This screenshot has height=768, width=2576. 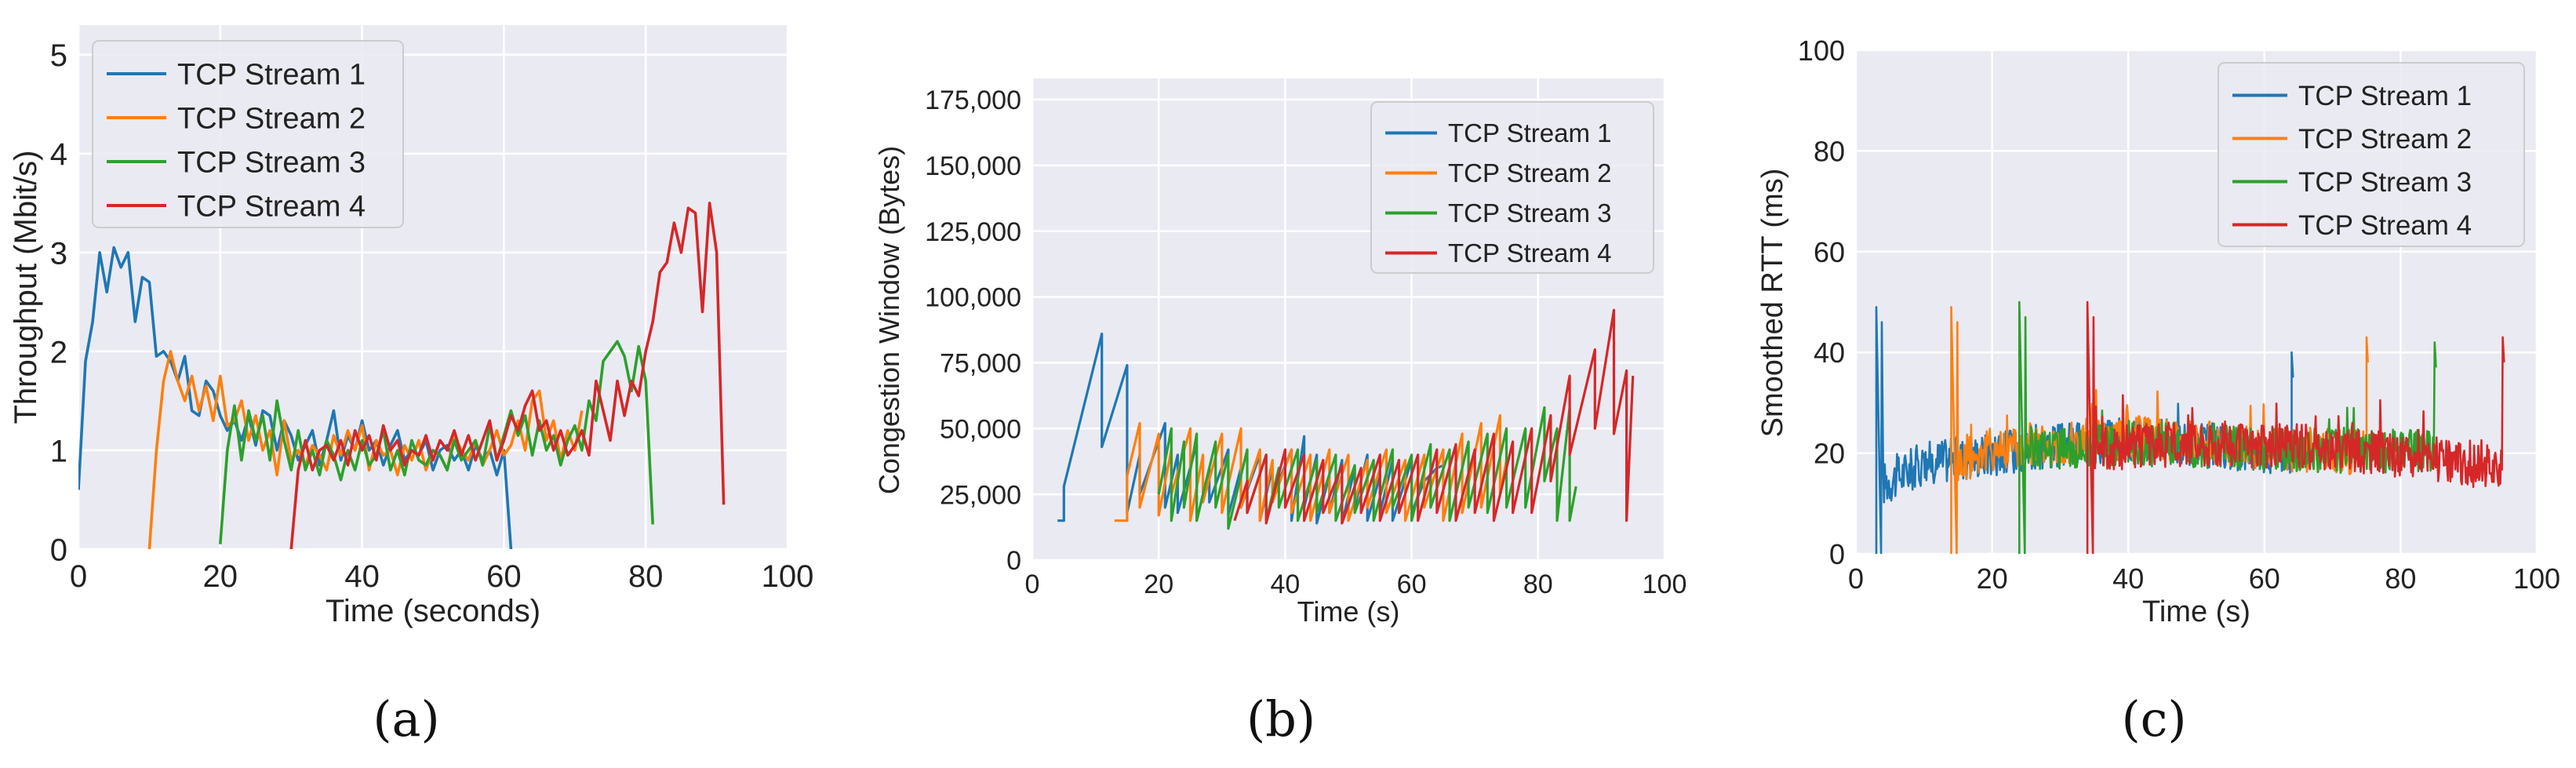 What do you see at coordinates (1829, 252) in the screenshot?
I see `y-tick-label: 60` at bounding box center [1829, 252].